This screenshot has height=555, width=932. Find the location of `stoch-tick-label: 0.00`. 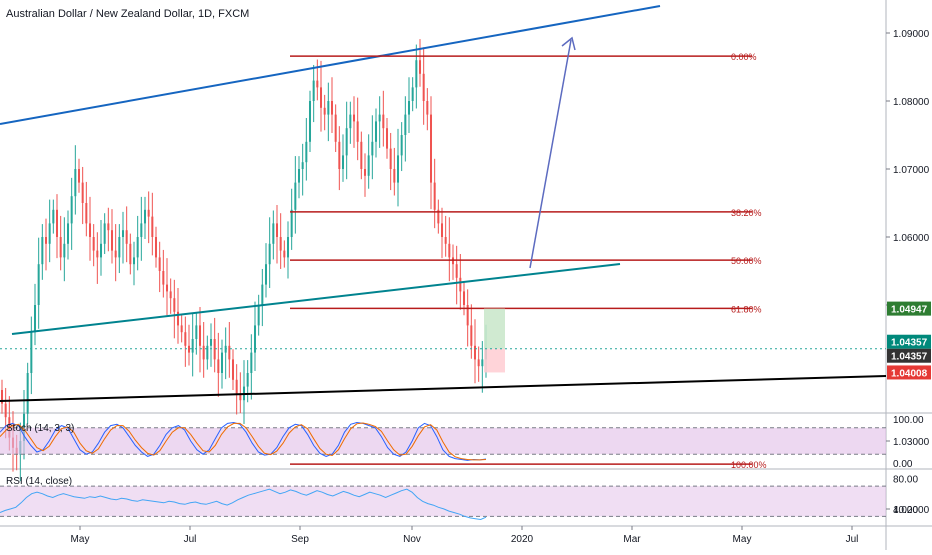

stoch-tick-label: 0.00 is located at coordinates (903, 464).